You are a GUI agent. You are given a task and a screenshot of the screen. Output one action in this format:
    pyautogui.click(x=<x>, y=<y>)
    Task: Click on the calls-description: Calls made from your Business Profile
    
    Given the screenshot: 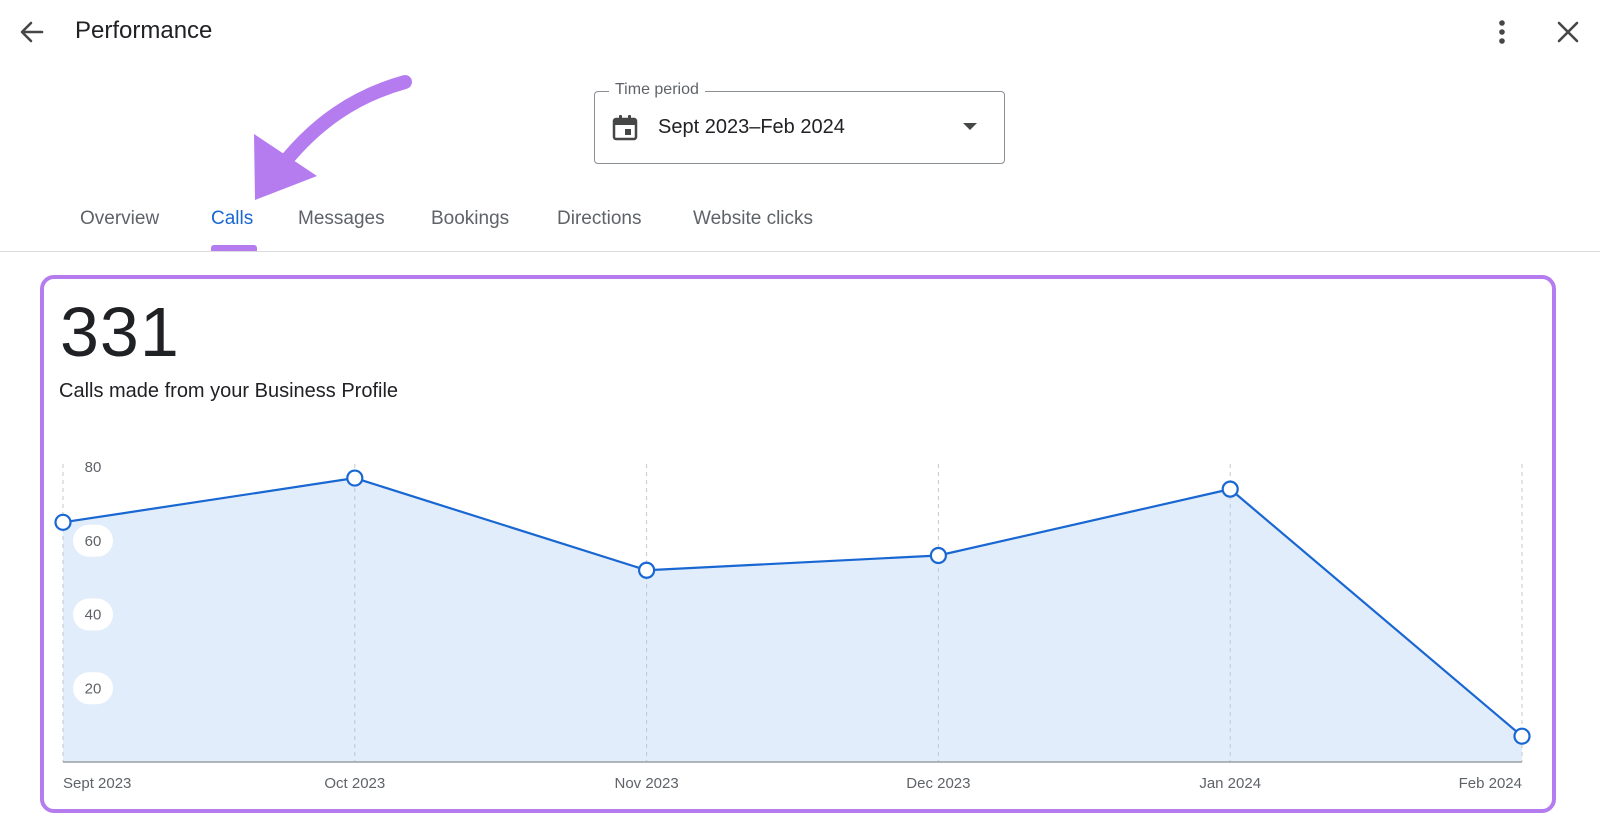 What is the action you would take?
    pyautogui.click(x=229, y=391)
    